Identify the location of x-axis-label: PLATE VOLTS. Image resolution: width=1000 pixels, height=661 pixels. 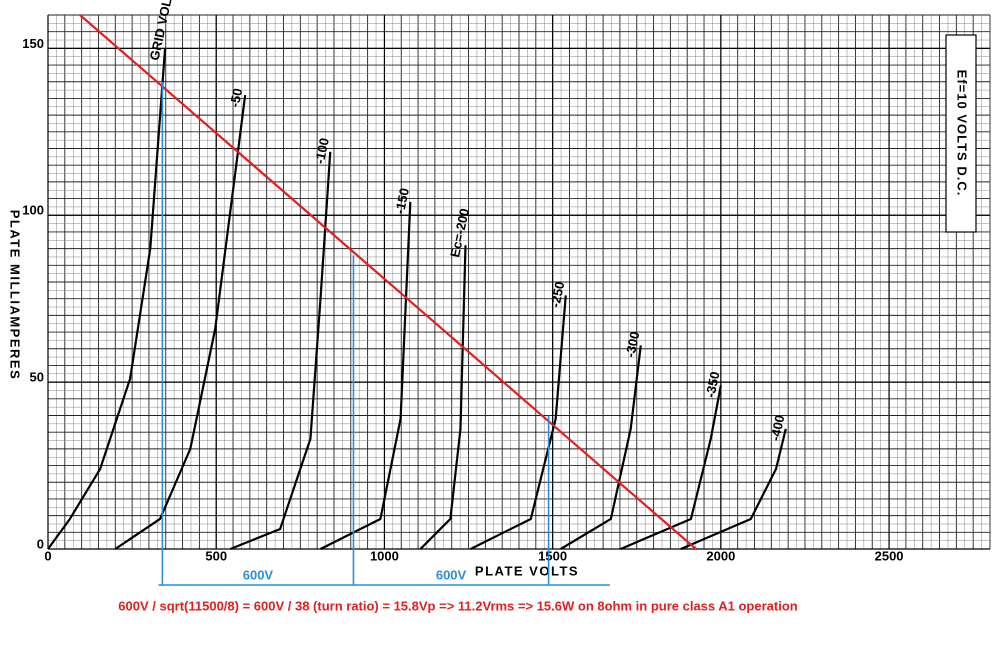
(527, 570).